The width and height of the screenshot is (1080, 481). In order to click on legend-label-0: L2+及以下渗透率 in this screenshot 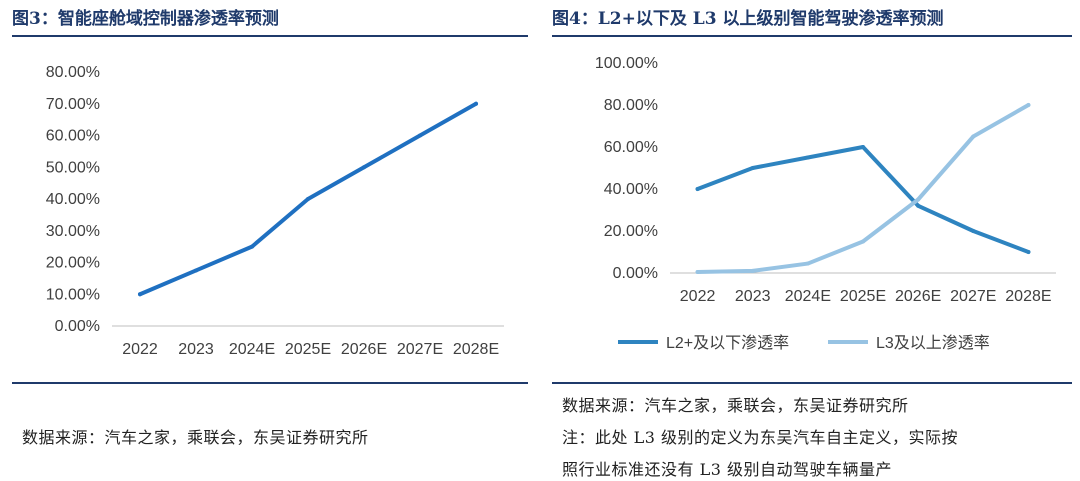, I will do `click(727, 343)`.